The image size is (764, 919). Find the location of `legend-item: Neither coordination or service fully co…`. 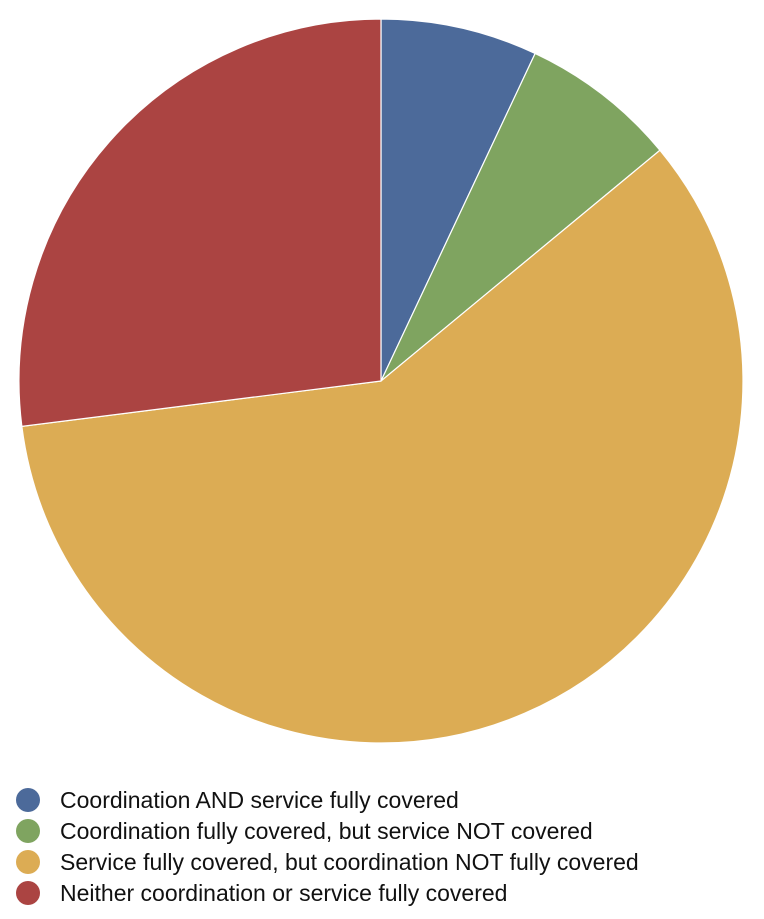

legend-item: Neither coordination or service fully co… is located at coordinates (261, 893).